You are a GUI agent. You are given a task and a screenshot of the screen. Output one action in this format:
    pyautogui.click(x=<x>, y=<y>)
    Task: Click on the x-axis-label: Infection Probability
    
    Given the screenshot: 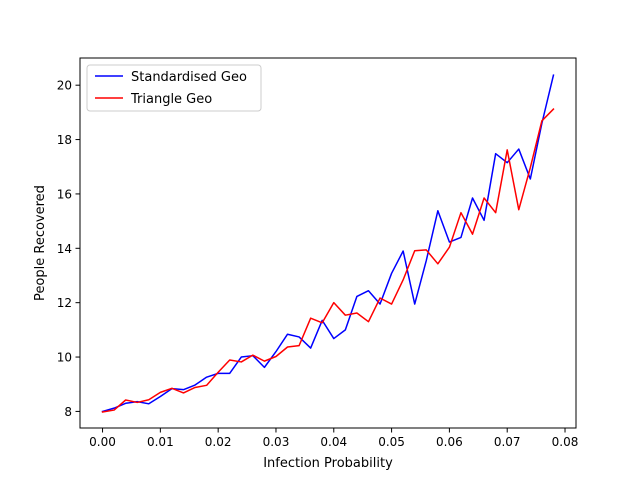 What is the action you would take?
    pyautogui.click(x=328, y=463)
    